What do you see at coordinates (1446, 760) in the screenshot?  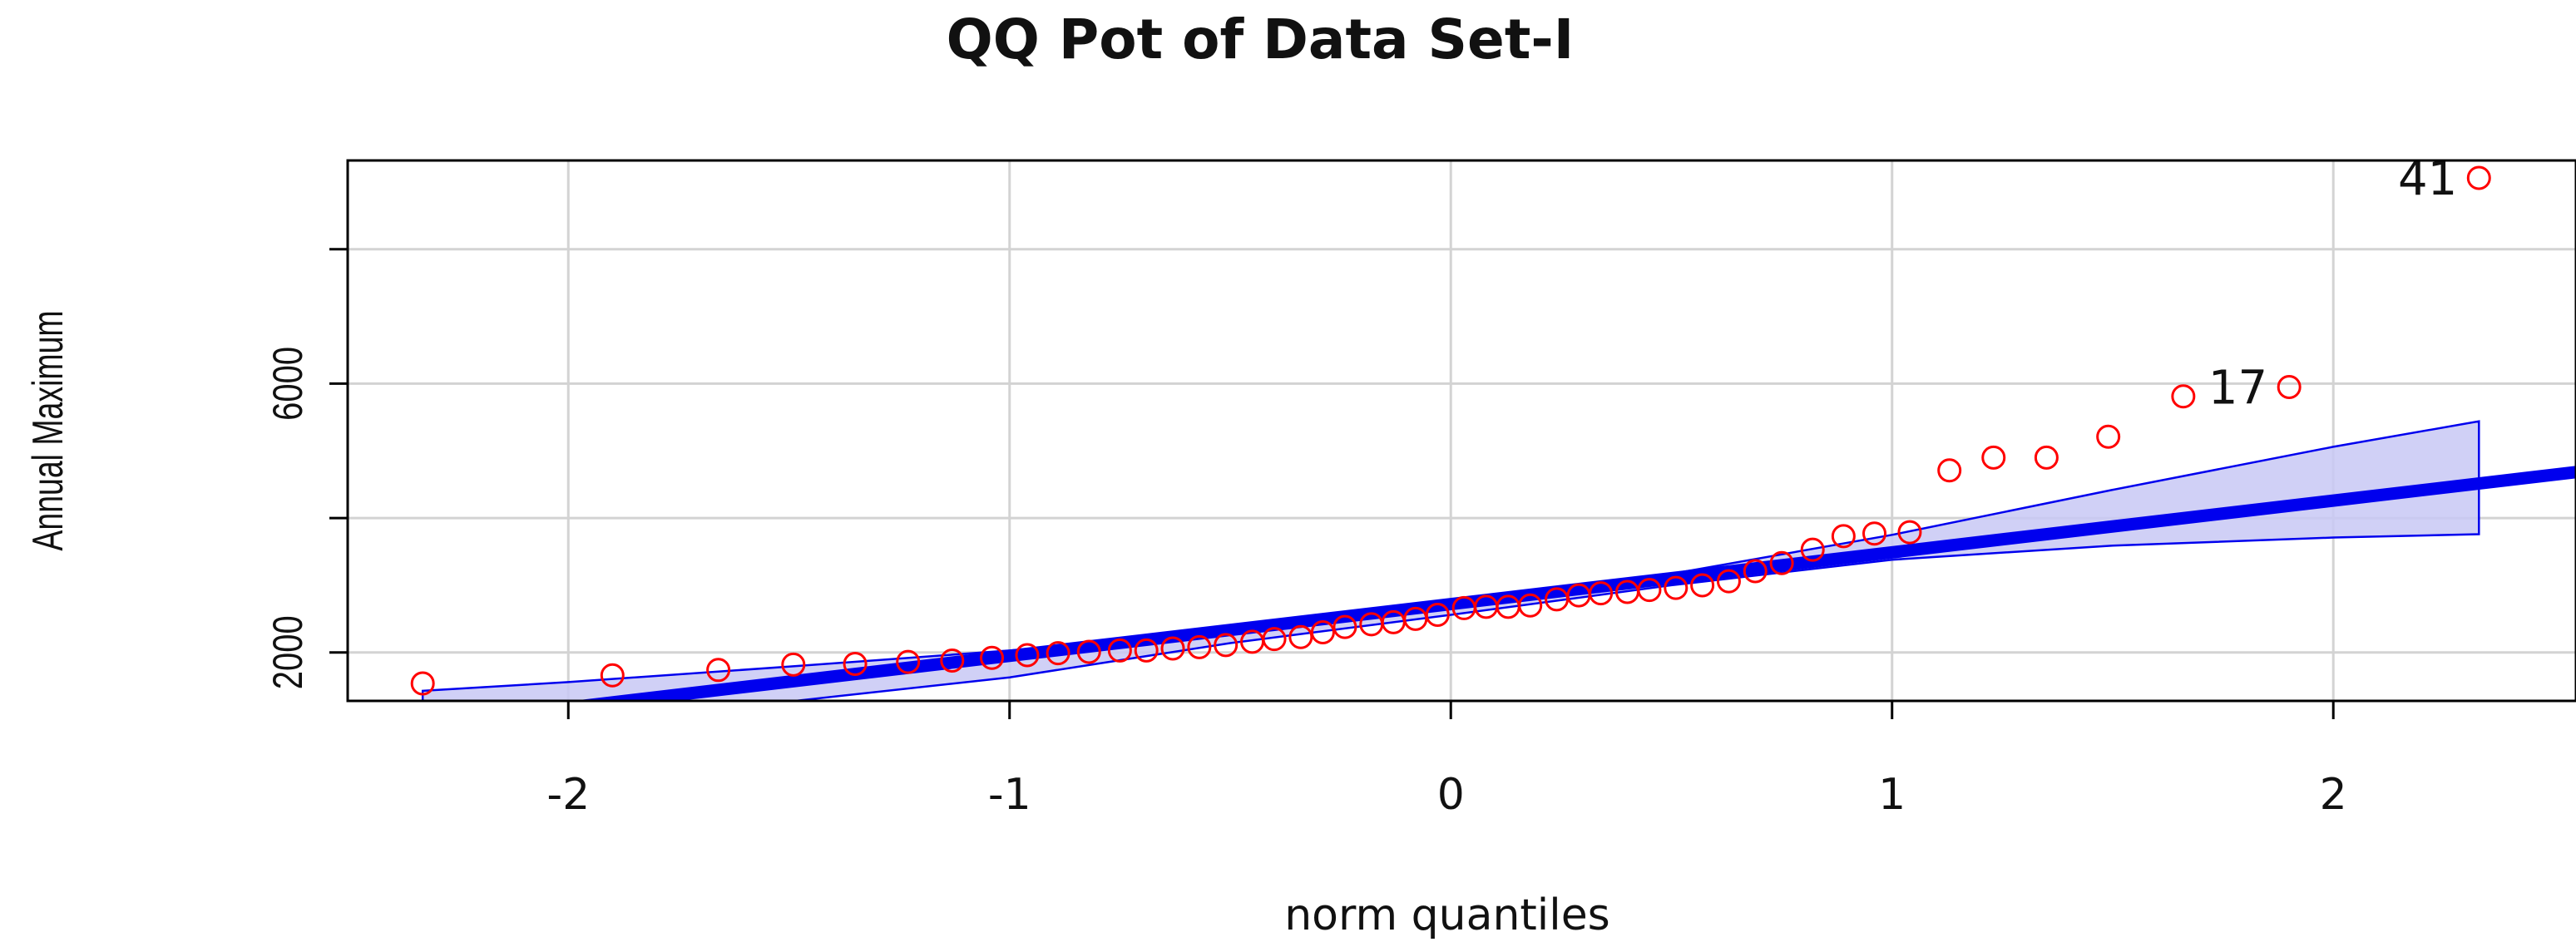 I see `x-axis: -2 -1 0 1 2` at bounding box center [1446, 760].